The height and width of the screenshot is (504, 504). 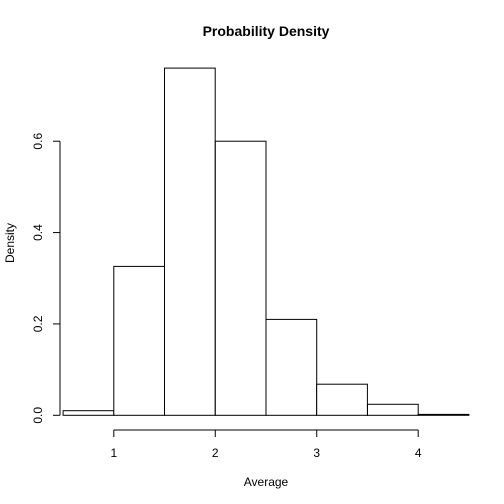 I want to click on x-tick-label-0: 1, so click(x=113, y=453).